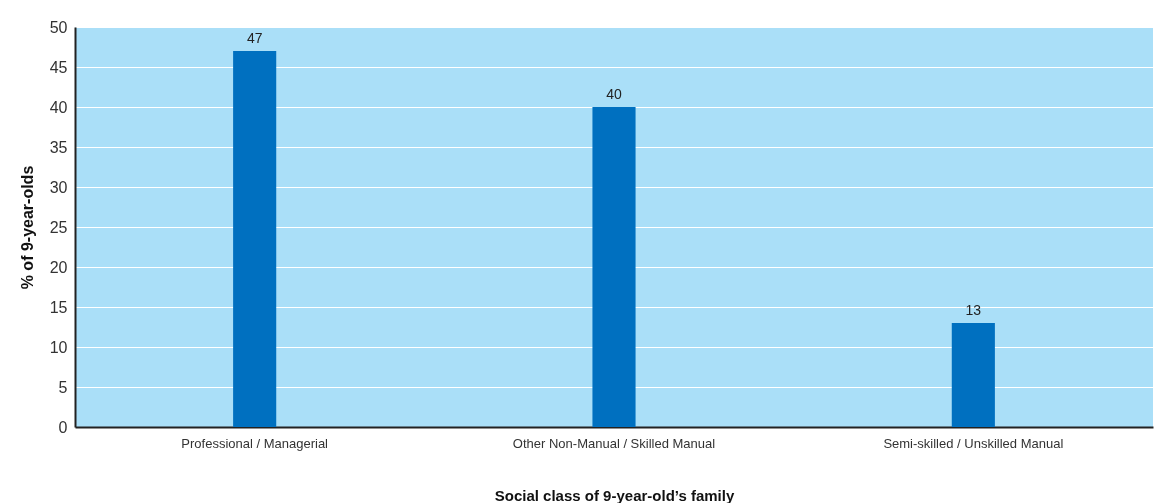 Image resolution: width=1157 pixels, height=503 pixels. What do you see at coordinates (63, 387) in the screenshot?
I see `y-tick-label: 5` at bounding box center [63, 387].